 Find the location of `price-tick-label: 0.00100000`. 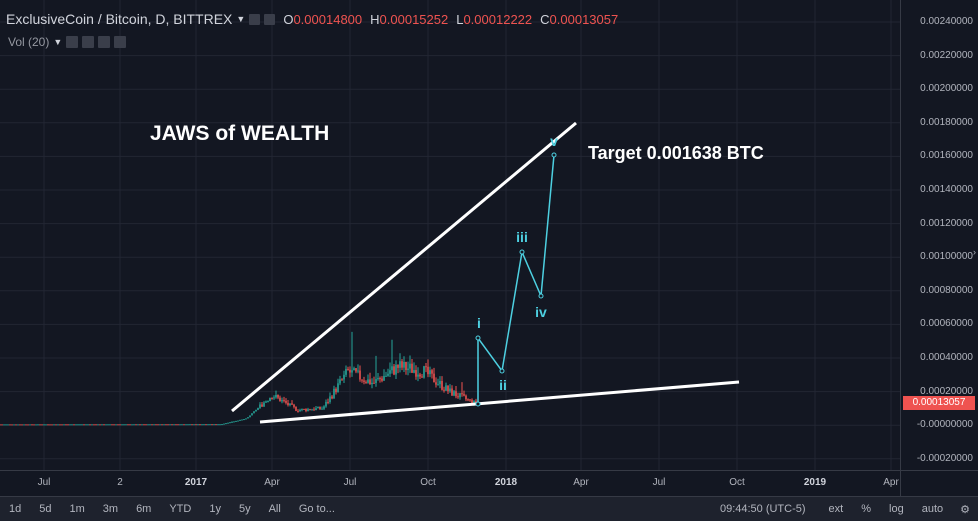

price-tick-label: 0.00100000 is located at coordinates (946, 257).